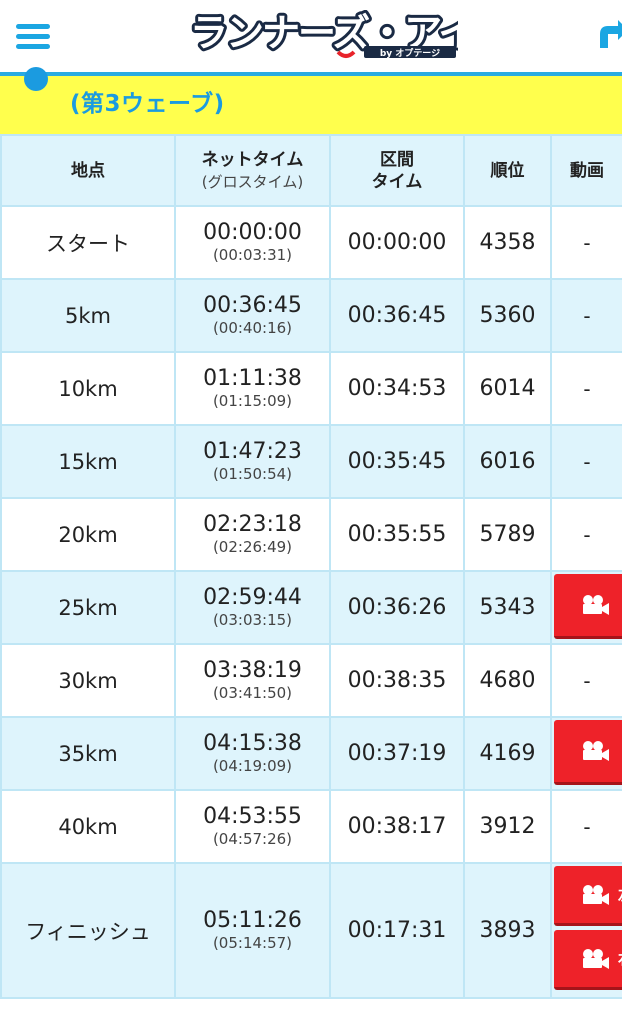 The width and height of the screenshot is (622, 1024). I want to click on split-time-cell: 00:36:26, so click(397, 607).